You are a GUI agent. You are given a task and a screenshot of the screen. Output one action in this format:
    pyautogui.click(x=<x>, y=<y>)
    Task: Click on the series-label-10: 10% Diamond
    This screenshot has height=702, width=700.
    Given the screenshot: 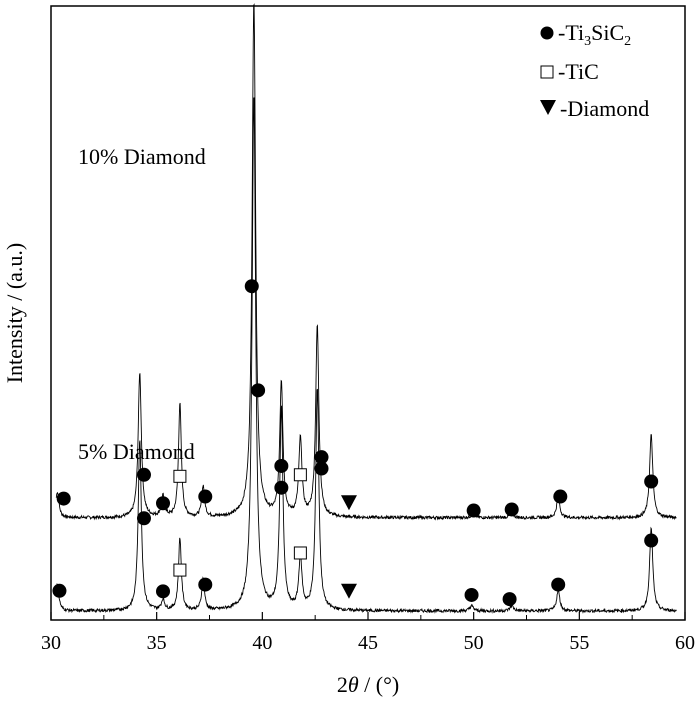 What is the action you would take?
    pyautogui.click(x=142, y=156)
    